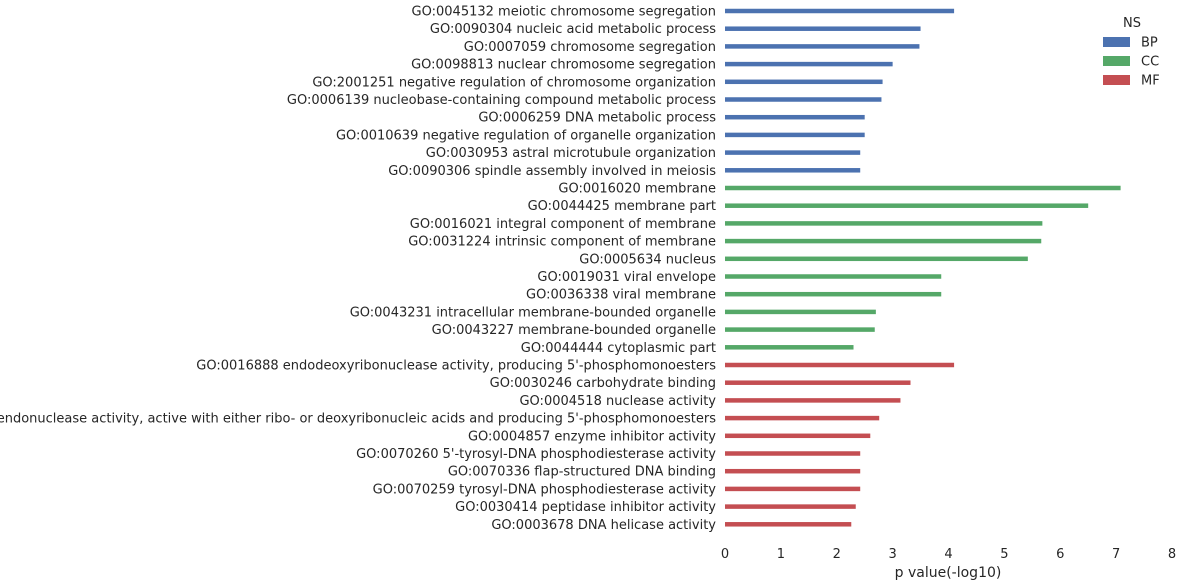 The height and width of the screenshot is (587, 1182). What do you see at coordinates (626, 277) in the screenshot?
I see `category-label: GO:0019031 viral envelope` at bounding box center [626, 277].